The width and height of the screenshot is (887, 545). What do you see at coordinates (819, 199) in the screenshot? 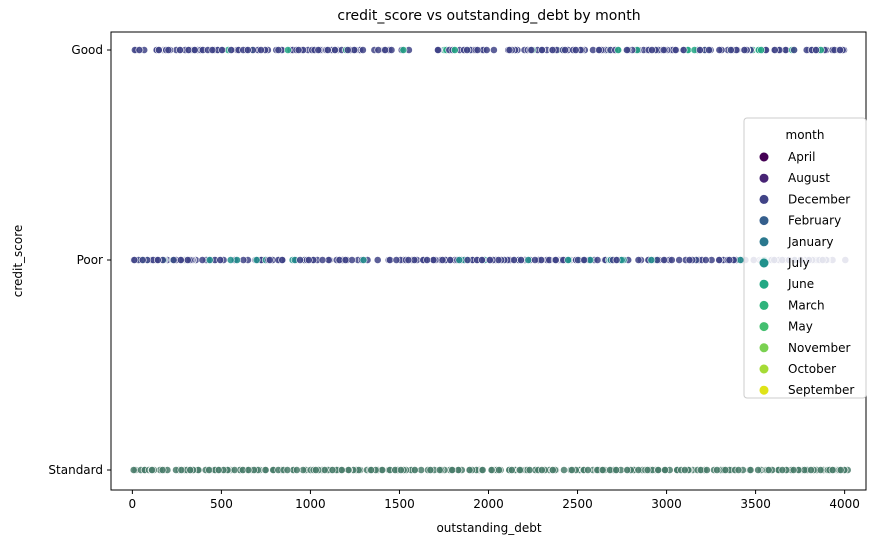
I see `legend-label: December` at bounding box center [819, 199].